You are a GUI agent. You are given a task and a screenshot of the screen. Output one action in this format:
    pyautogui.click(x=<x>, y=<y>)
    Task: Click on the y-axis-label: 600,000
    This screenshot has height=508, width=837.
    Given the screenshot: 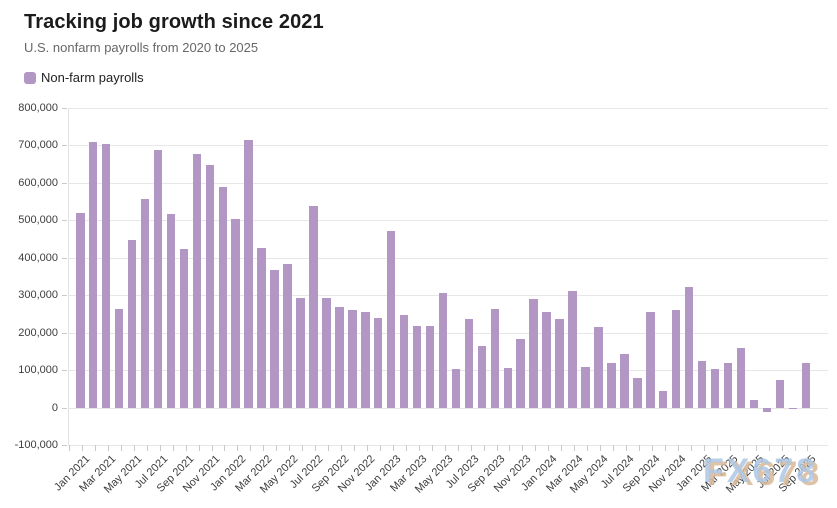 What is the action you would take?
    pyautogui.click(x=38, y=182)
    